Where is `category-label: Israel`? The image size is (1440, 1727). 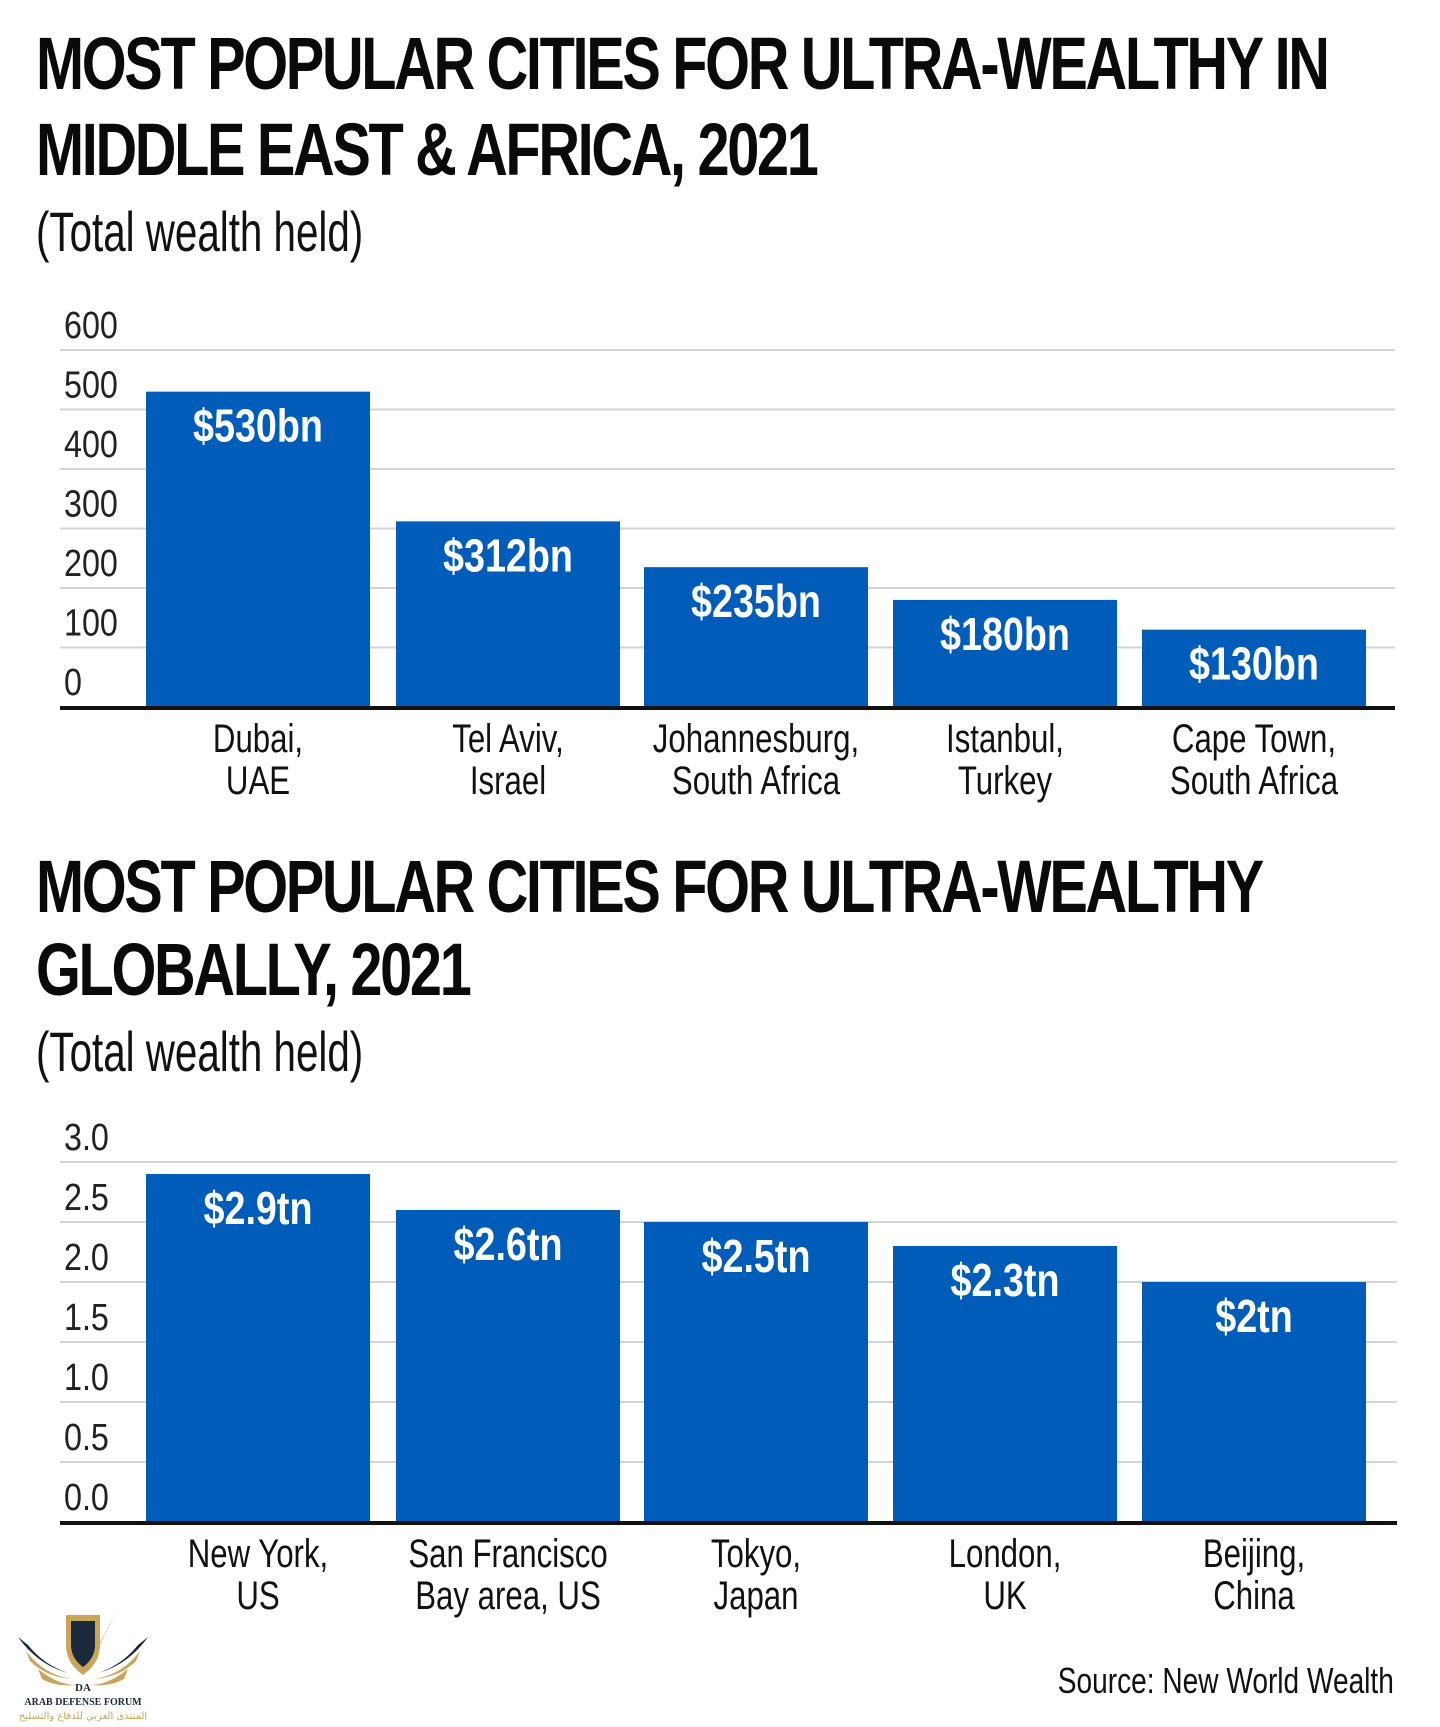 category-label: Israel is located at coordinates (508, 780).